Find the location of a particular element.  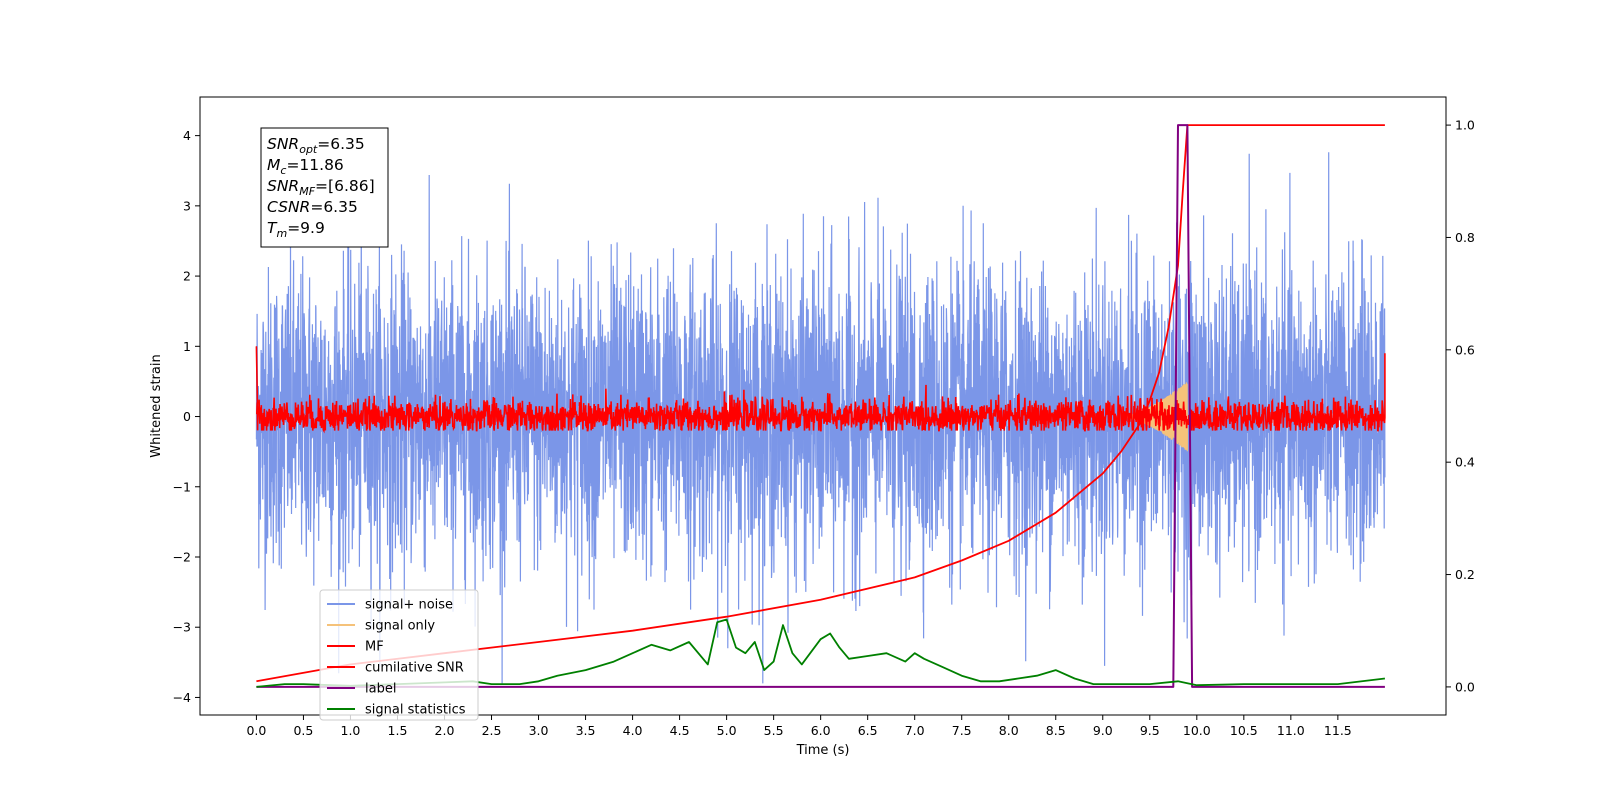

x-tick-label: 8.5 is located at coordinates (1056, 730).